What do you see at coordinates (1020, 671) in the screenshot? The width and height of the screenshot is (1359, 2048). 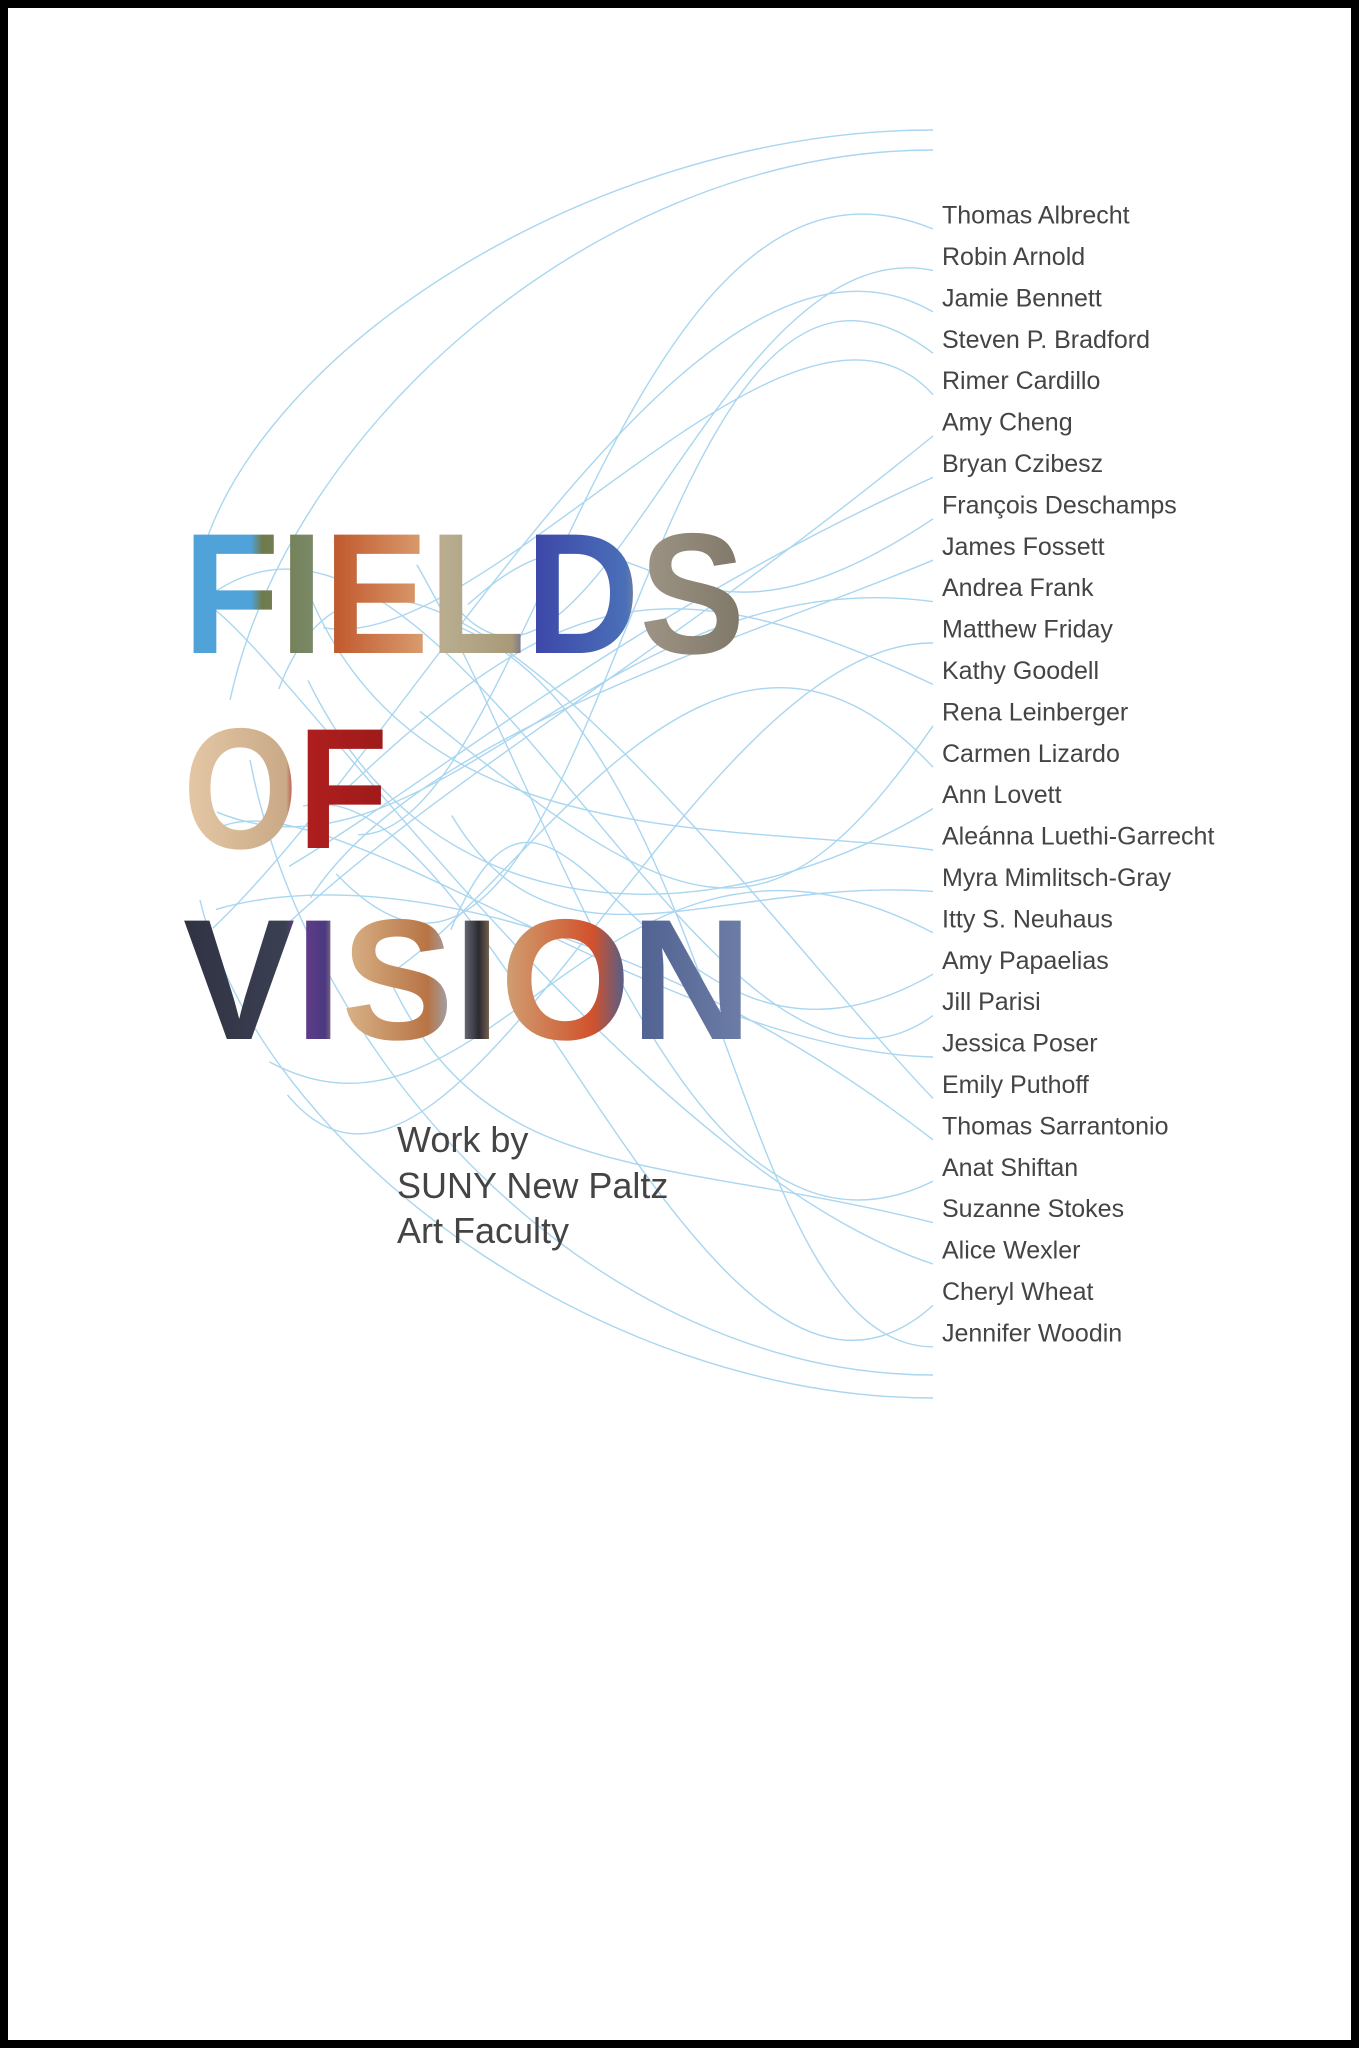 I see `faculty-name: Kathy Goodell` at bounding box center [1020, 671].